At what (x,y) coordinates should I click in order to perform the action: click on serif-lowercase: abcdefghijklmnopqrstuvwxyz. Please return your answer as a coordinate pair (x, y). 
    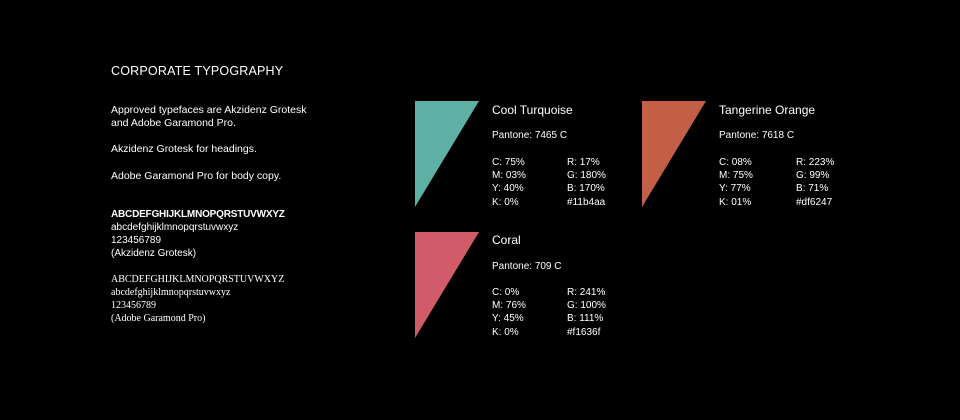
    Looking at the image, I should click on (171, 292).